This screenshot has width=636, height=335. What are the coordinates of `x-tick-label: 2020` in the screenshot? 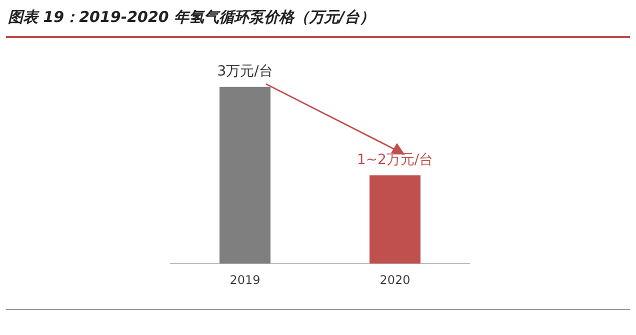 It's located at (395, 279).